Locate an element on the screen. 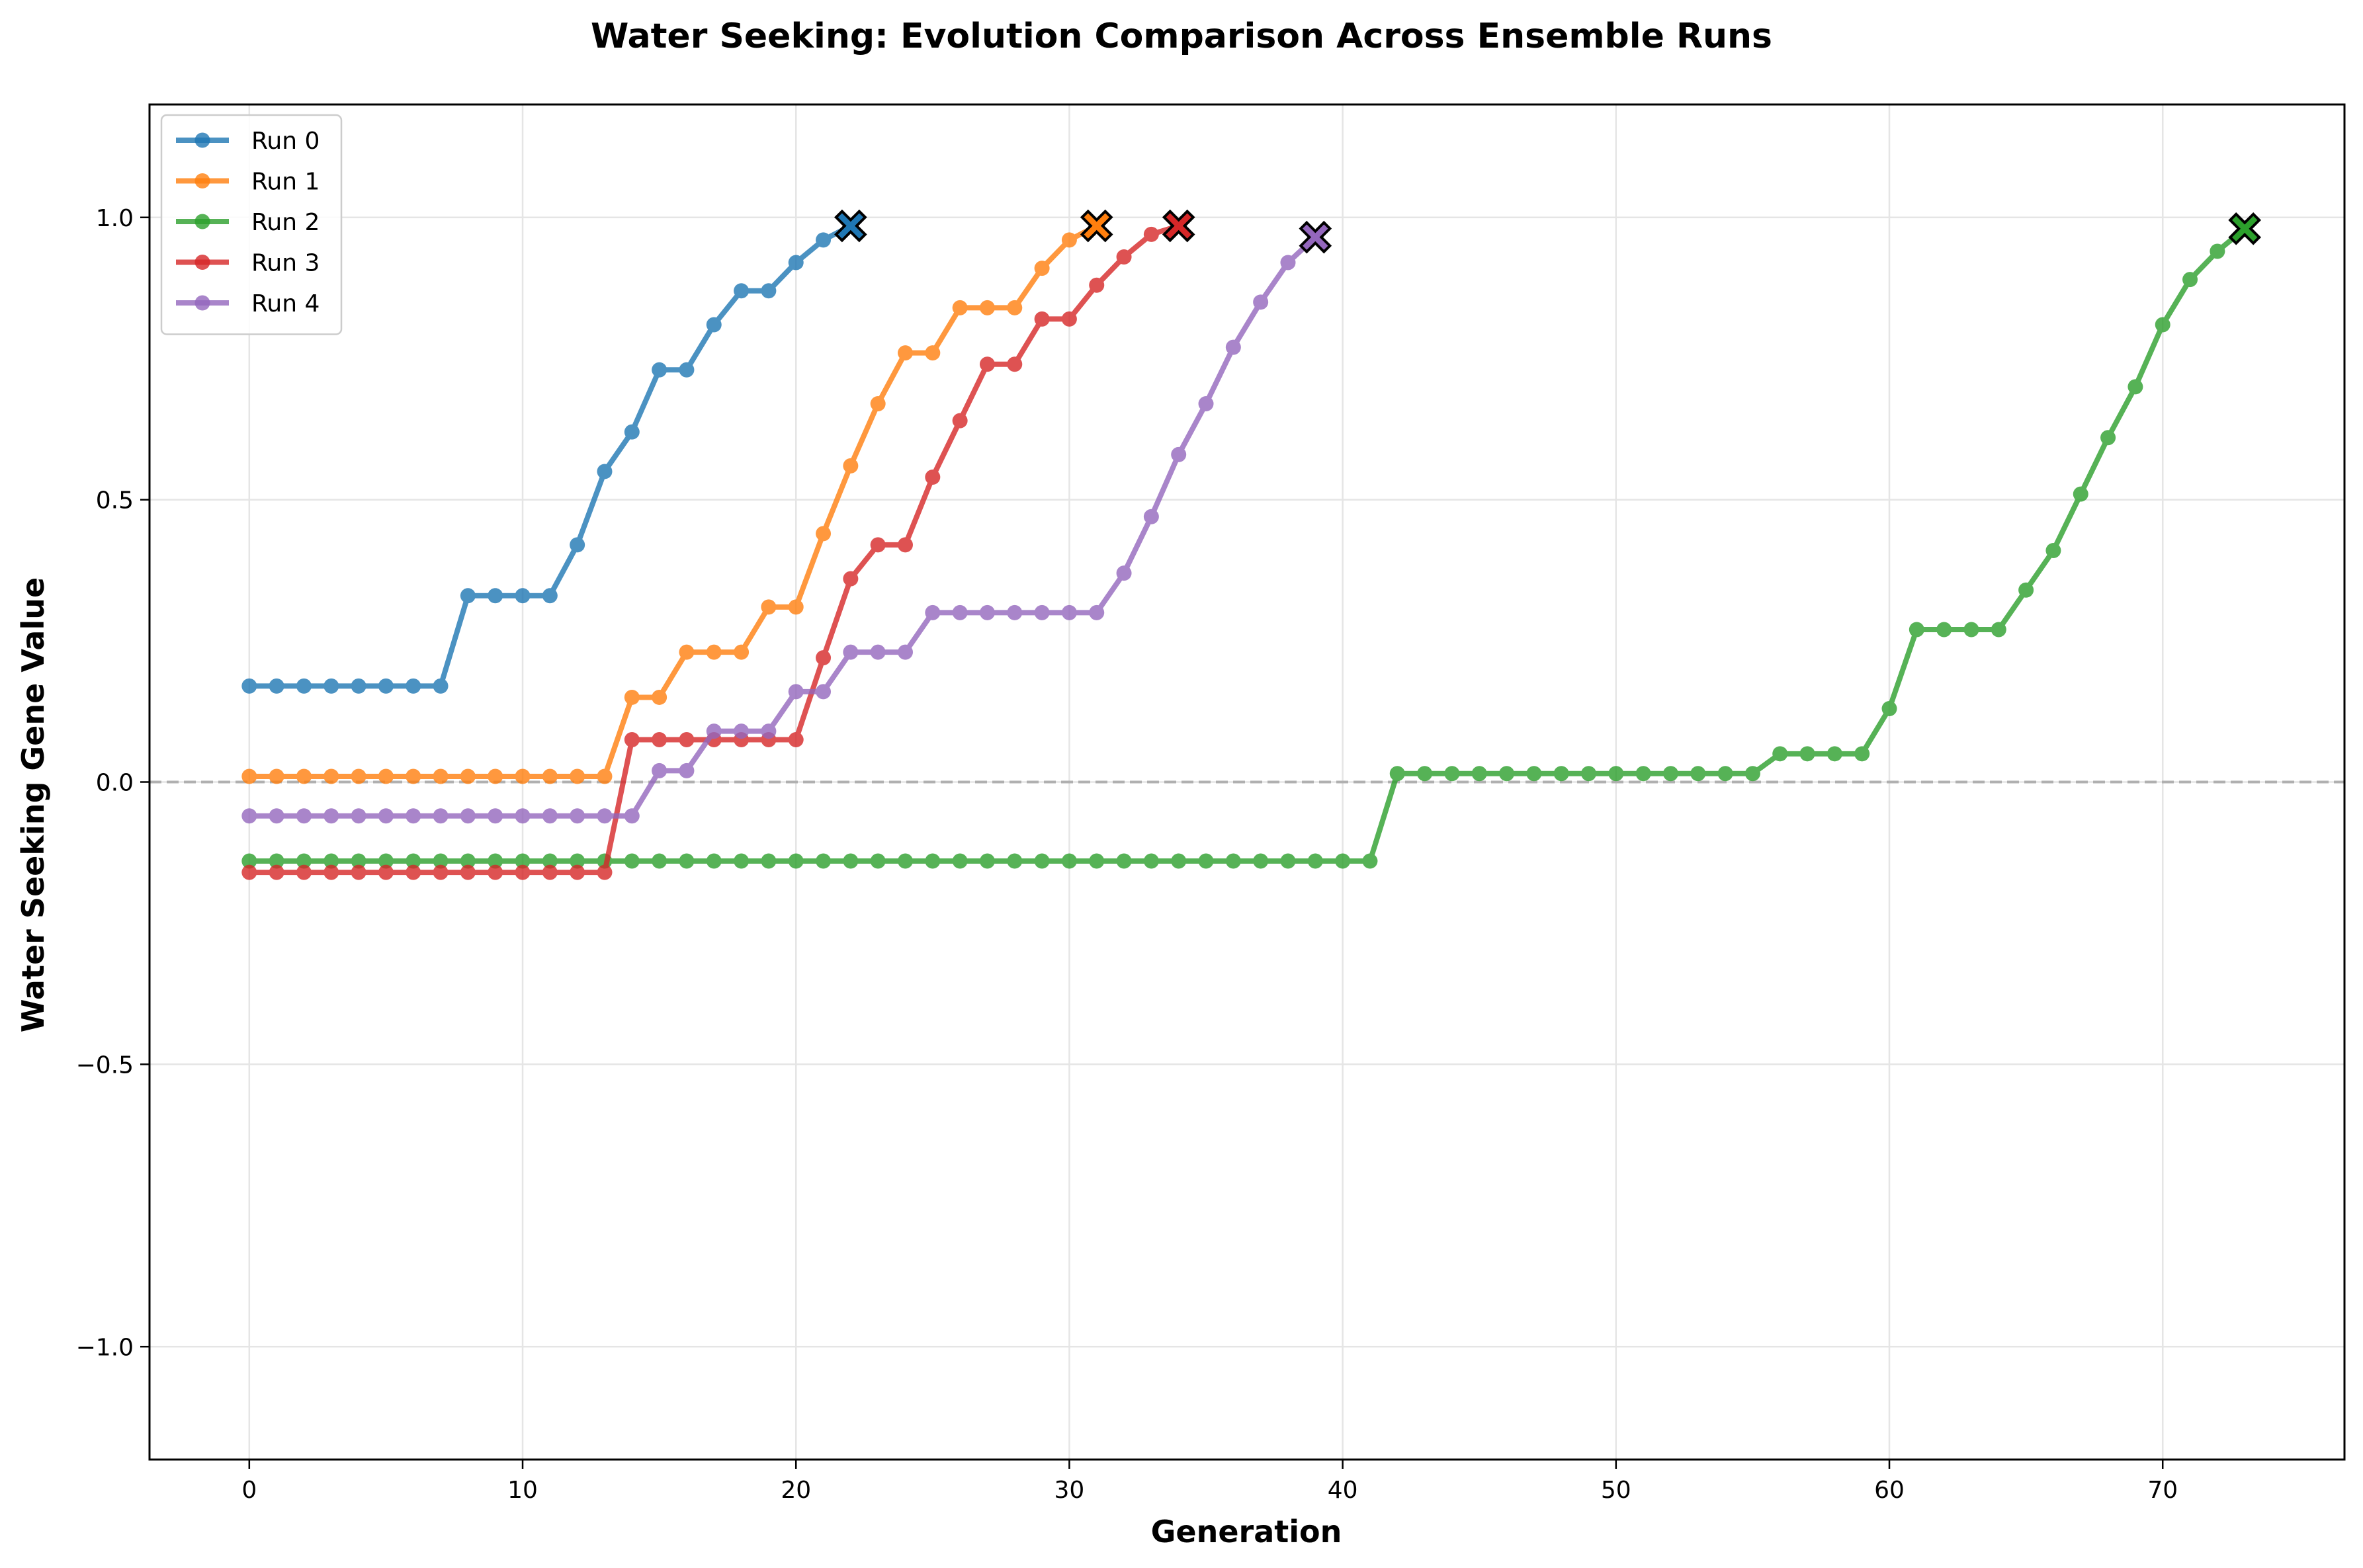 This screenshot has width=2363, height=1568. y-tick-label: 1.0 is located at coordinates (115, 218).